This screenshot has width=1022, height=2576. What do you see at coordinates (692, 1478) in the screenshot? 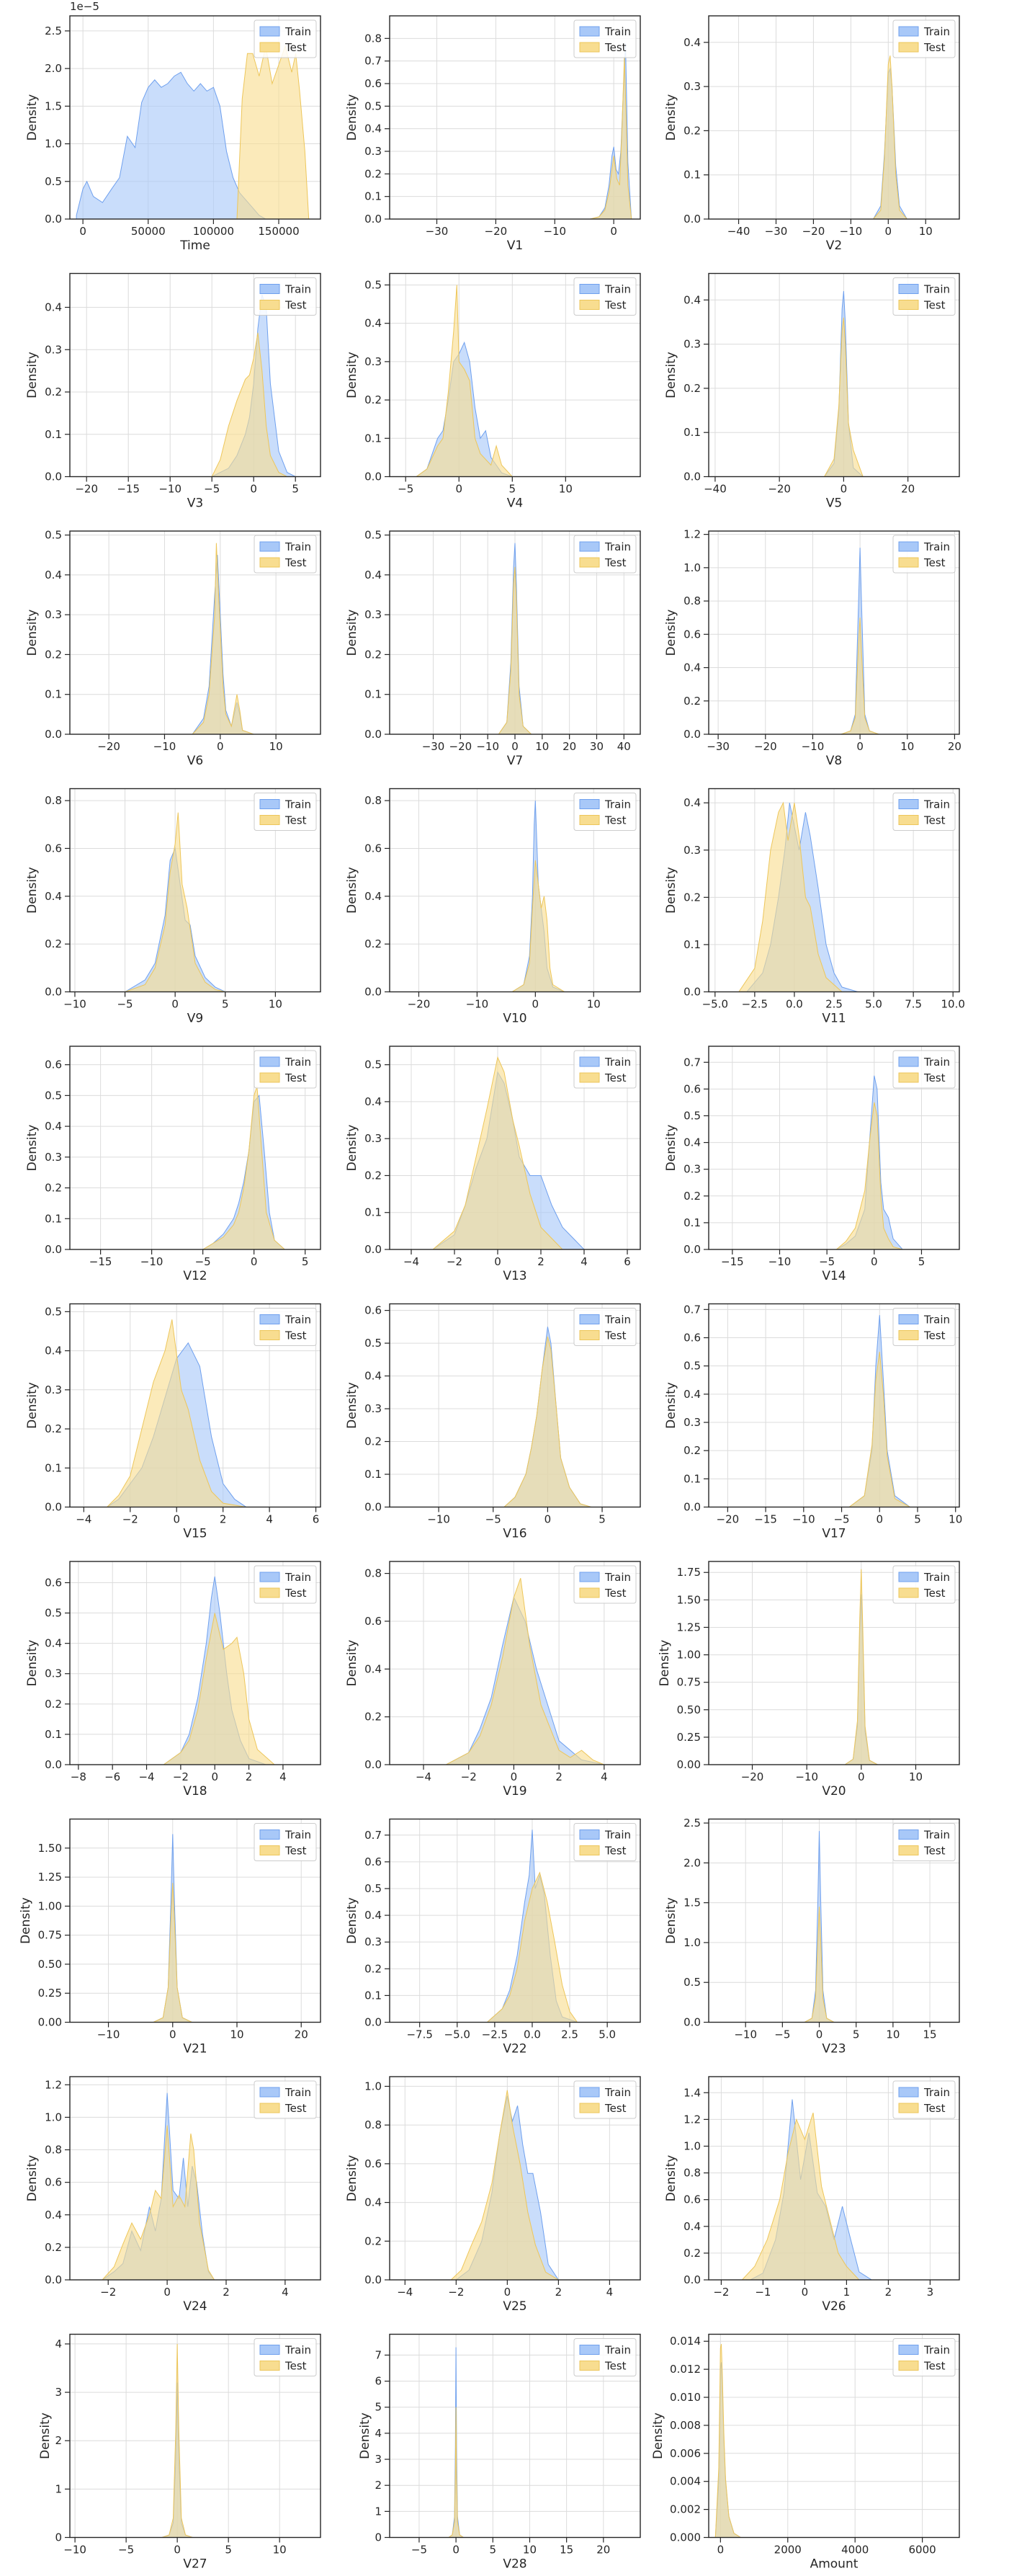
I see `y-tick-label: 0.1` at bounding box center [692, 1478].